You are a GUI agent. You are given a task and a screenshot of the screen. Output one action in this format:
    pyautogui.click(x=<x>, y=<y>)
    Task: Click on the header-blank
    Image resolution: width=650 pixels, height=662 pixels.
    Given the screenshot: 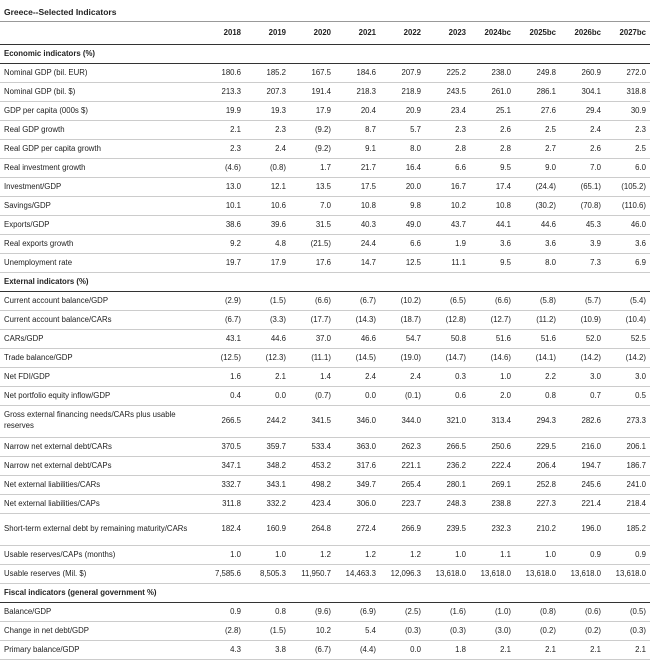 What is the action you would take?
    pyautogui.click(x=100, y=33)
    